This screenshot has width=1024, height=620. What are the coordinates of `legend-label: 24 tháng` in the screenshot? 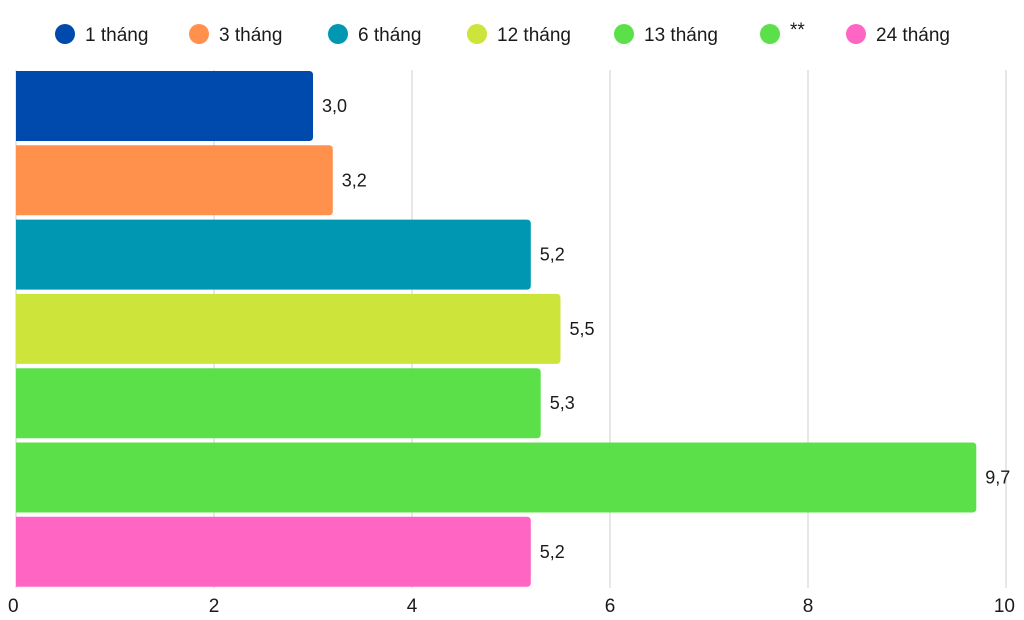 It's located at (913, 35).